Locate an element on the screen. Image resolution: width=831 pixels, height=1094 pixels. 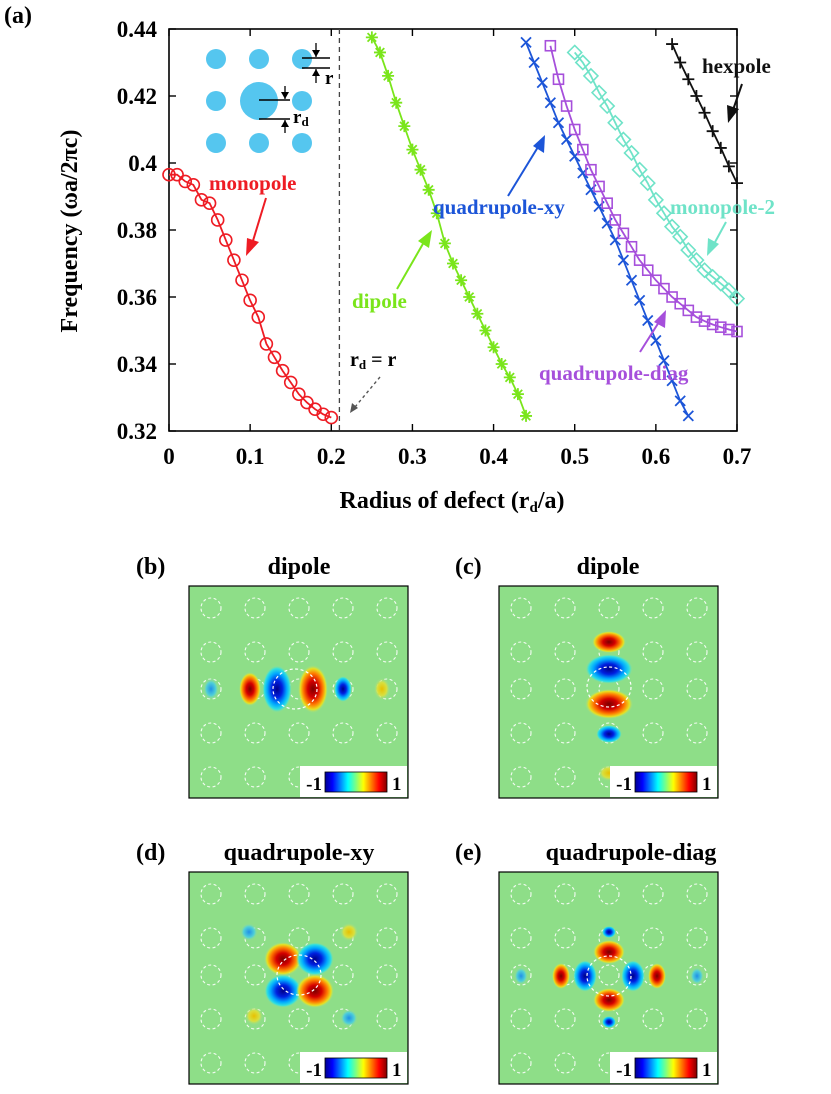
panel-b-label: (b) is located at coordinates (150, 567).